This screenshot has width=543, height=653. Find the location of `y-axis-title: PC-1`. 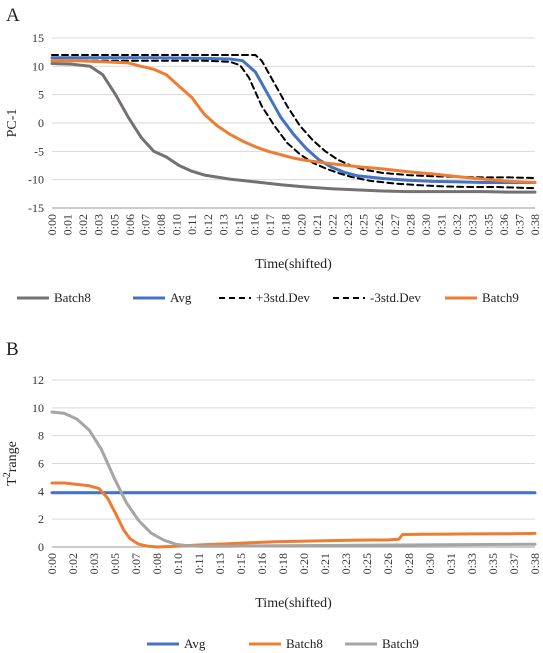

y-axis-title: PC-1 is located at coordinates (12, 123).